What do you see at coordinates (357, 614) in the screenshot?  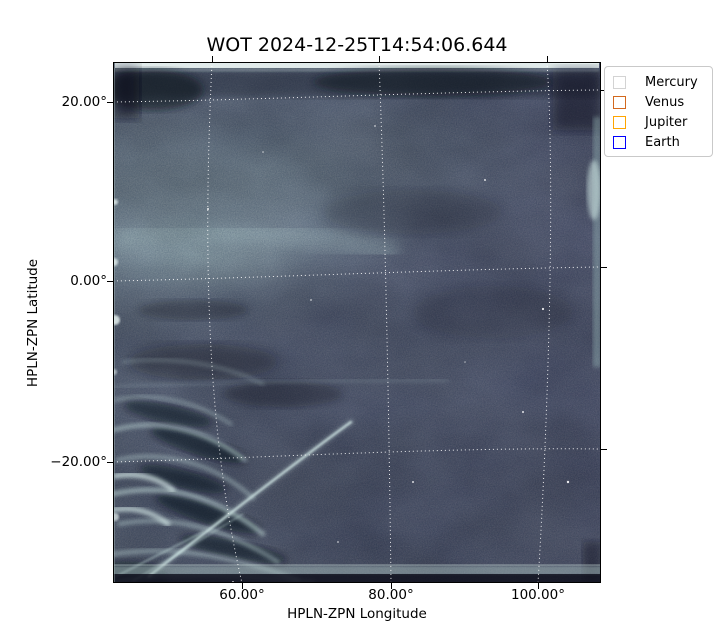 I see `x-axis-label: HPLN-ZPN Longitude` at bounding box center [357, 614].